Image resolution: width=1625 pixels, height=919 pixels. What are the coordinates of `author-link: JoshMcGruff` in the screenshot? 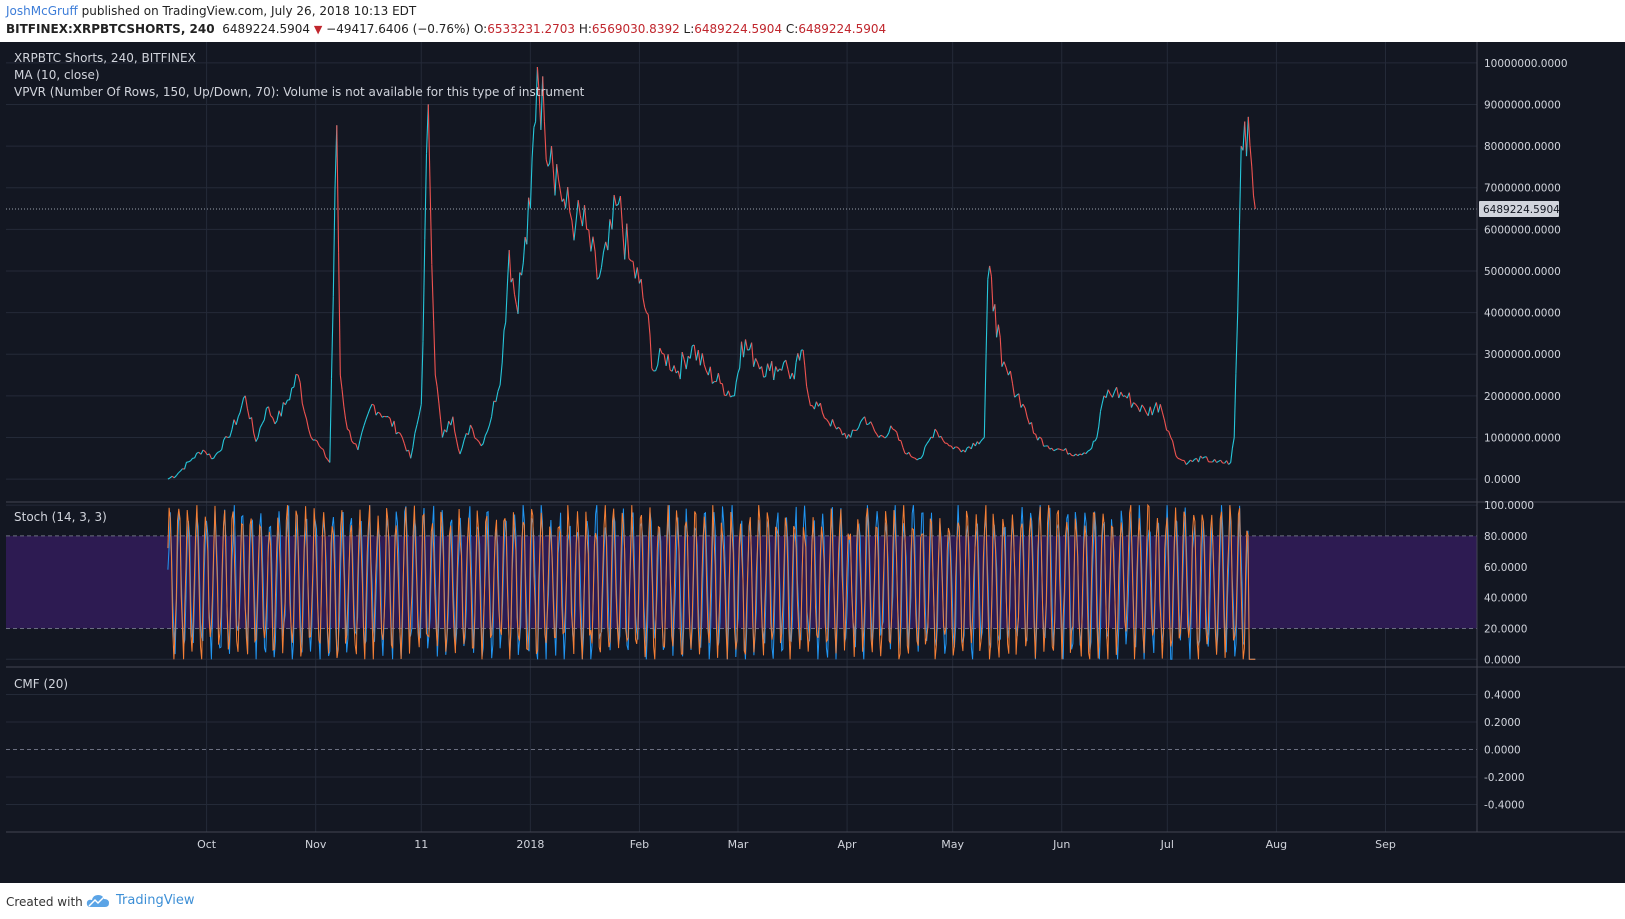 It's located at (42, 11).